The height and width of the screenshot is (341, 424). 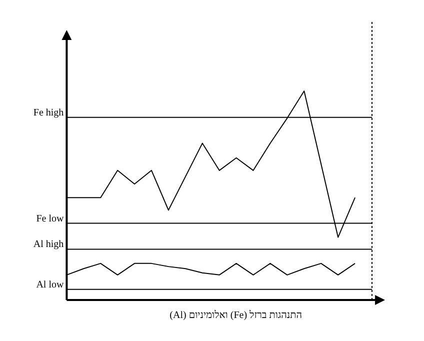 What do you see at coordinates (48, 244) in the screenshot?
I see `ref-line-label: Al high` at bounding box center [48, 244].